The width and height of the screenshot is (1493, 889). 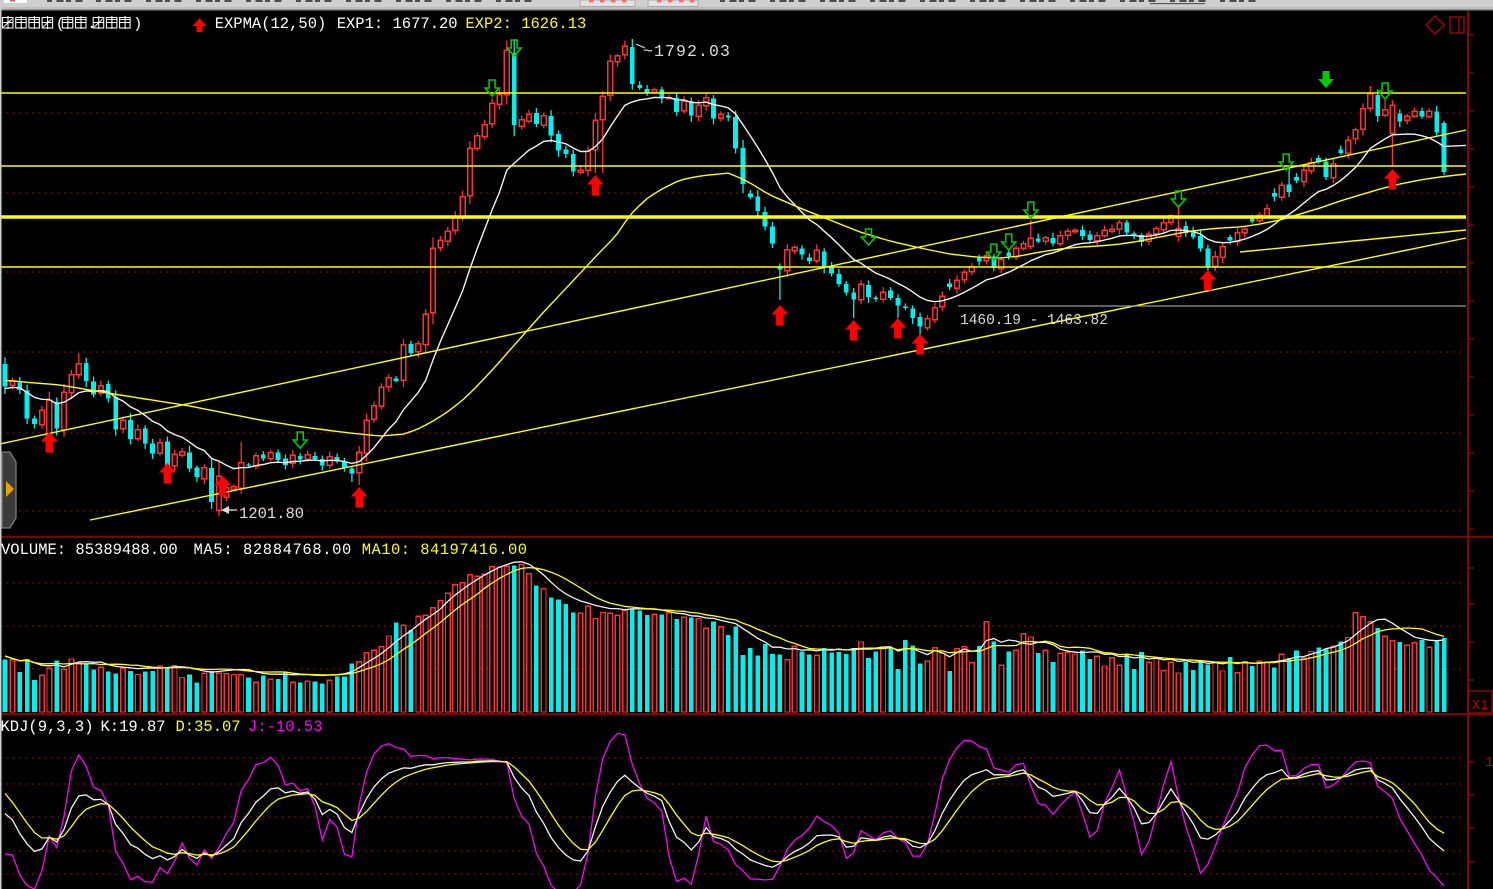 I want to click on svg-text: MA10: 84197416.00, so click(x=445, y=550).